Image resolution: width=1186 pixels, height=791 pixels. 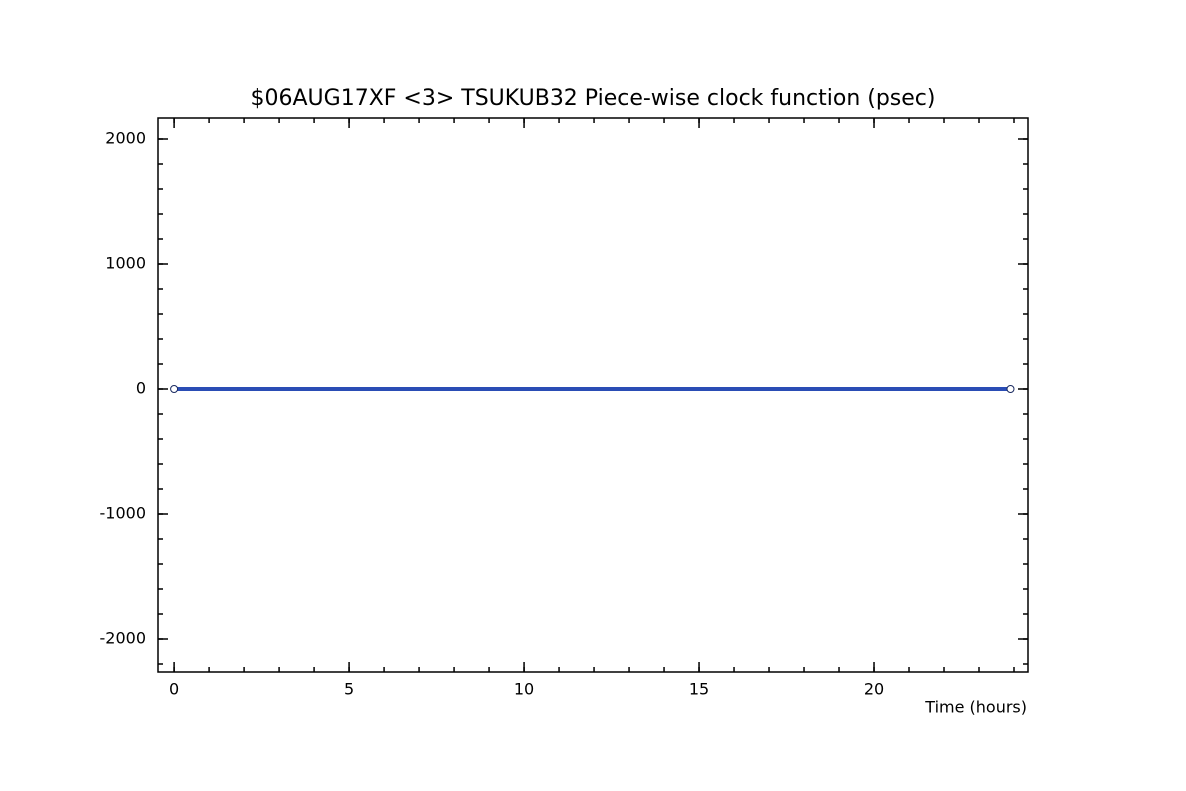 What do you see at coordinates (524, 689) in the screenshot?
I see `x-tick-label: 10` at bounding box center [524, 689].